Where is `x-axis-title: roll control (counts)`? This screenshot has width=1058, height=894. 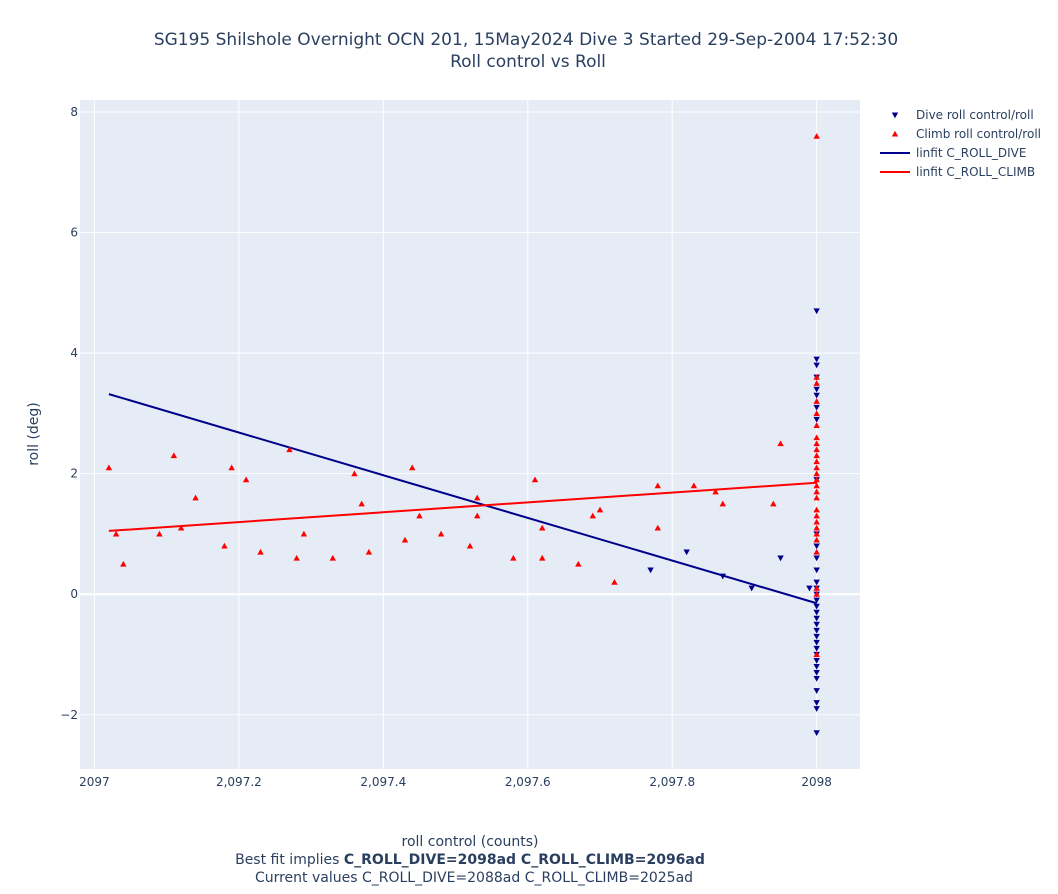
x-axis-title: roll control (counts) is located at coordinates (470, 842).